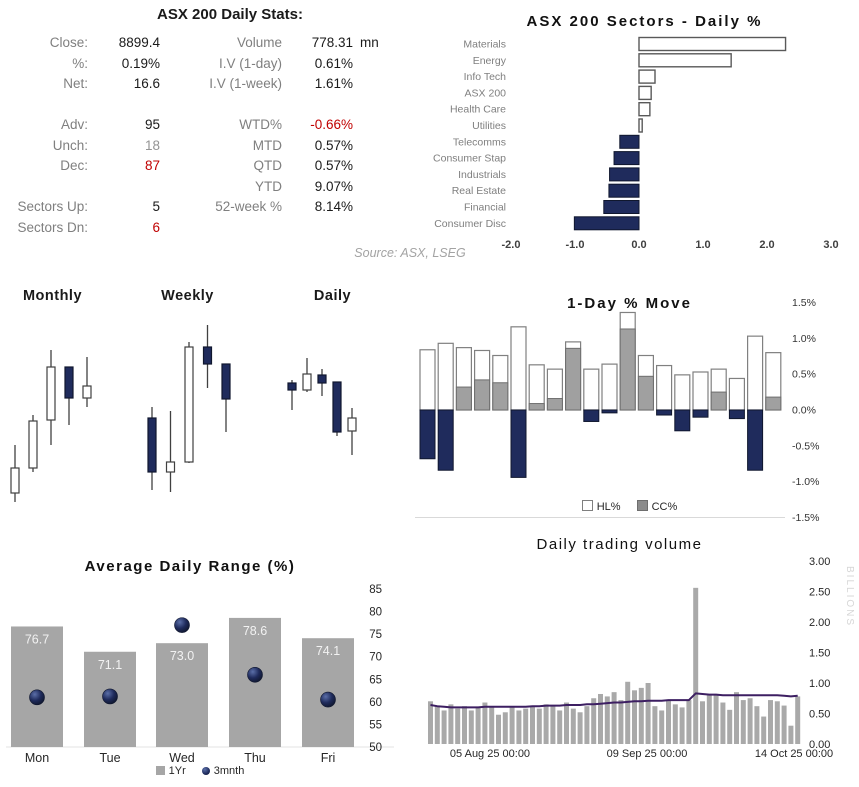 The image size is (859, 787). Describe the element at coordinates (328, 758) in the screenshot. I see `adr-day-label: Fri` at that location.